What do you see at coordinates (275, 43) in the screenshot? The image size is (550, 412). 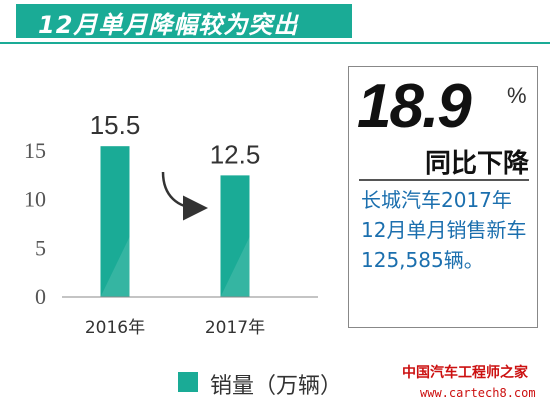 I see `header-divider` at bounding box center [275, 43].